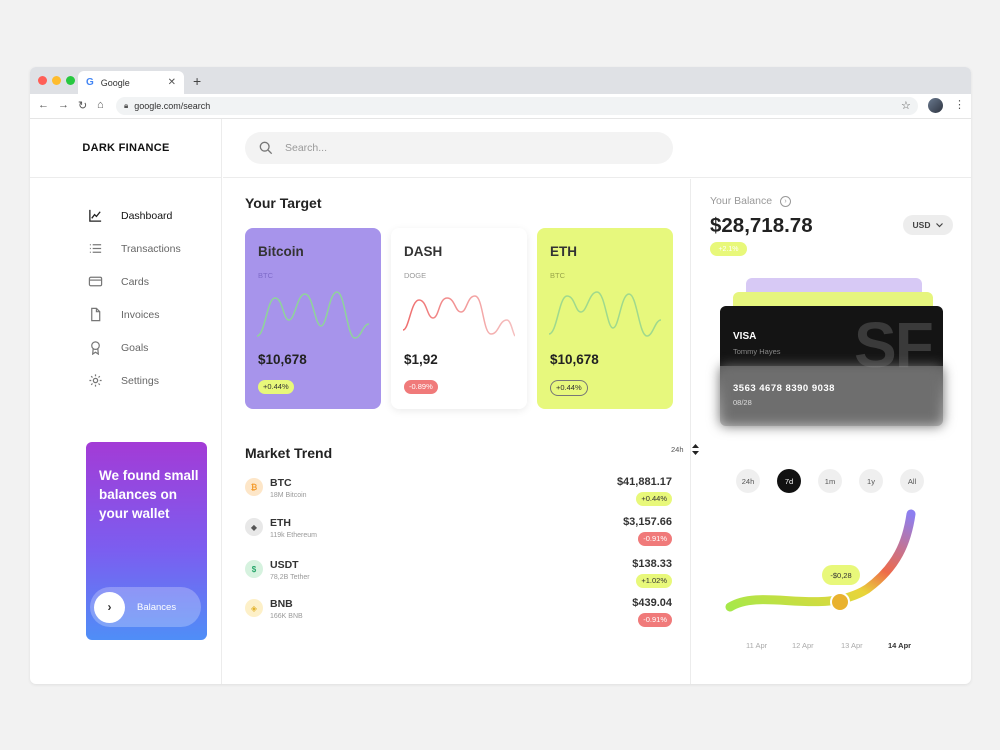 This screenshot has height=750, width=1000. What do you see at coordinates (42, 80) in the screenshot?
I see `close-window-dot` at bounding box center [42, 80].